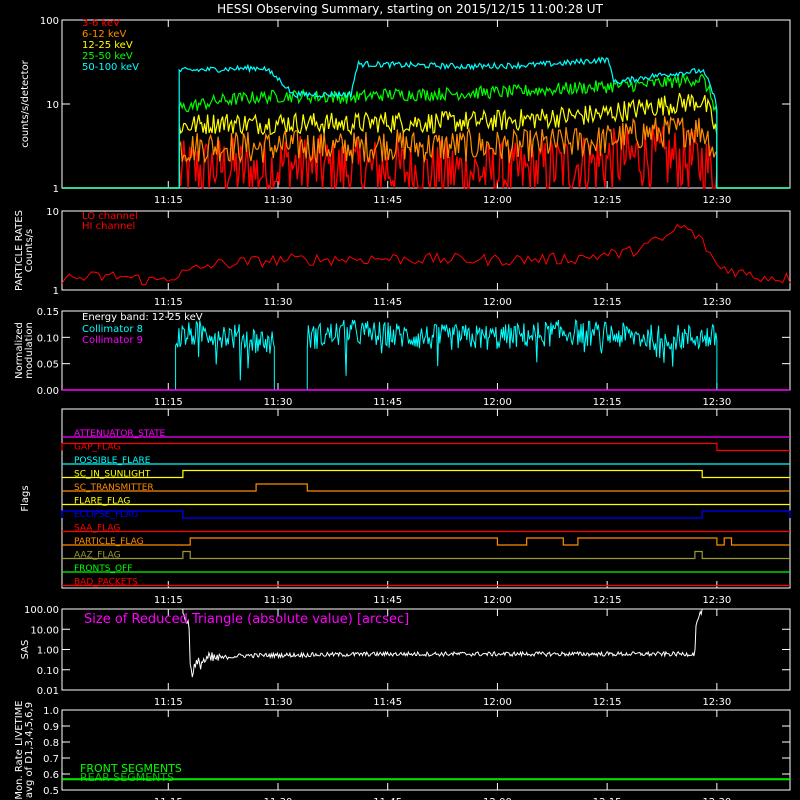  Describe the element at coordinates (51, 791) in the screenshot. I see `livetime-y-tick-label: 0.5` at that location.